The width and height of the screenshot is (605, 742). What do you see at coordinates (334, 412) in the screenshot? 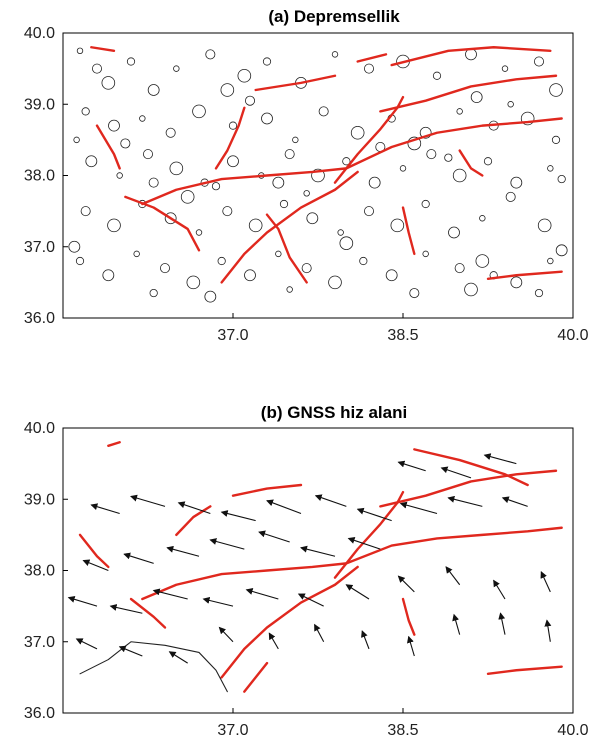
I see `panel-b-title: (b) GNSS hiz alani` at bounding box center [334, 412].